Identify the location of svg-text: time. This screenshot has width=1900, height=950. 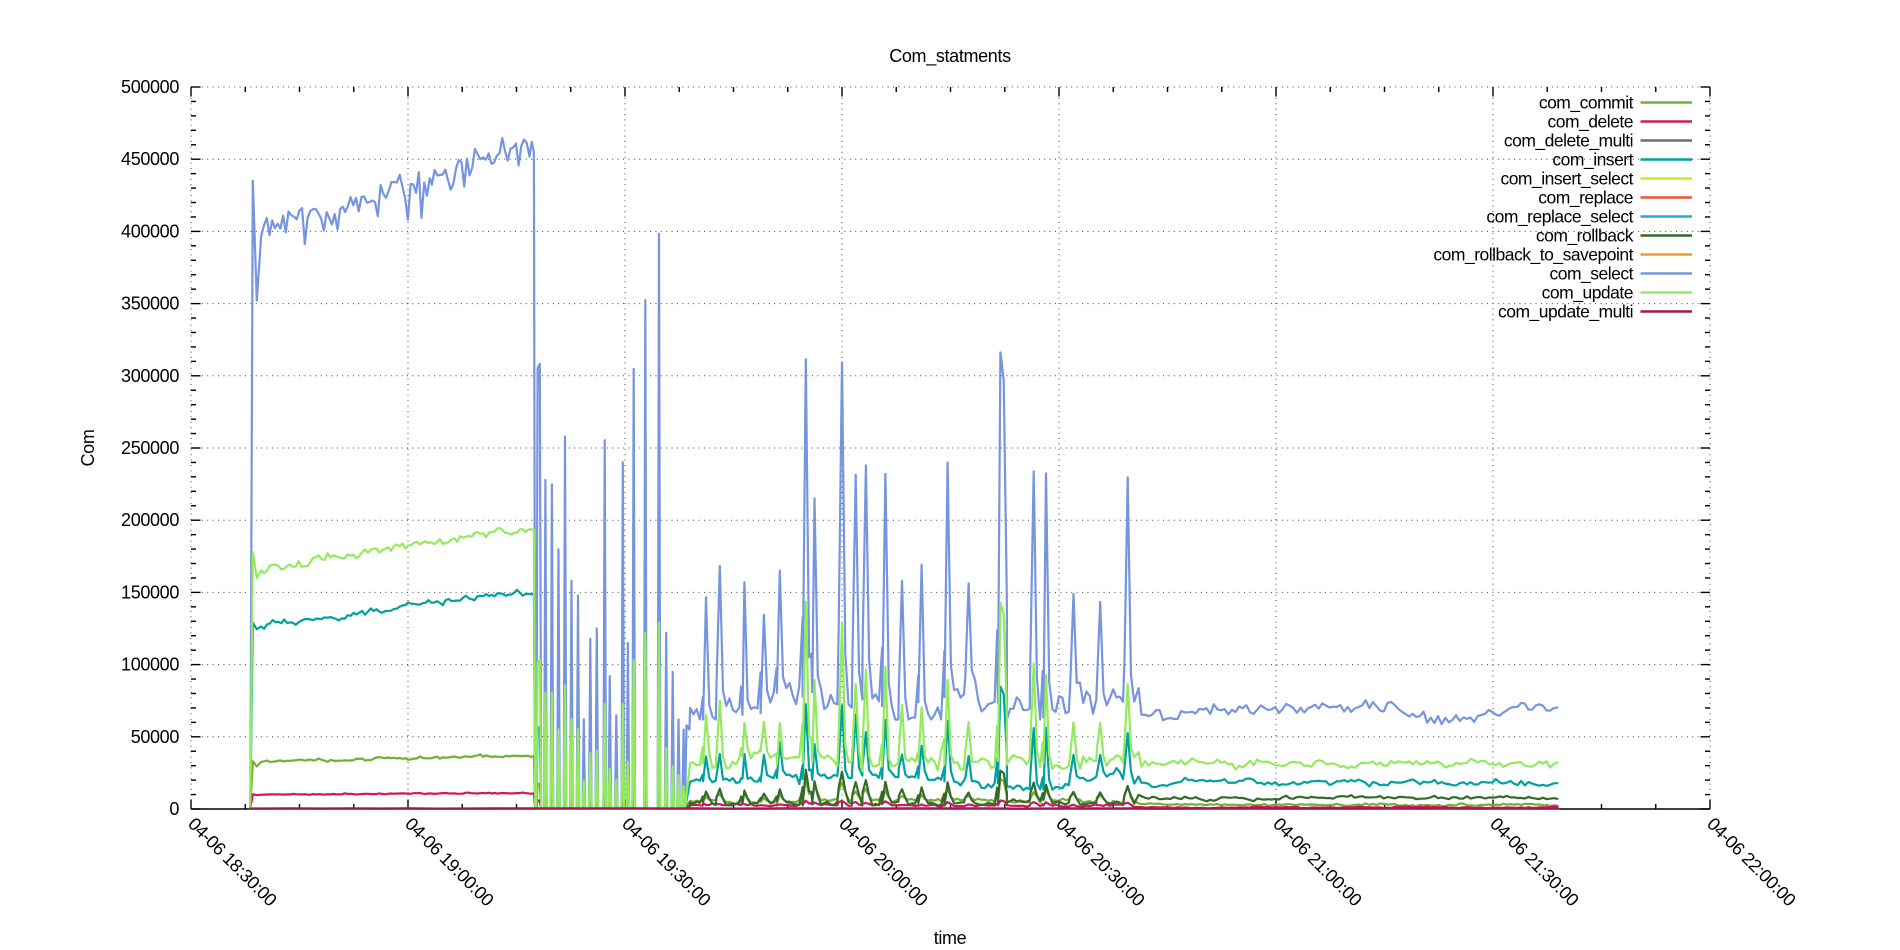
(950, 938).